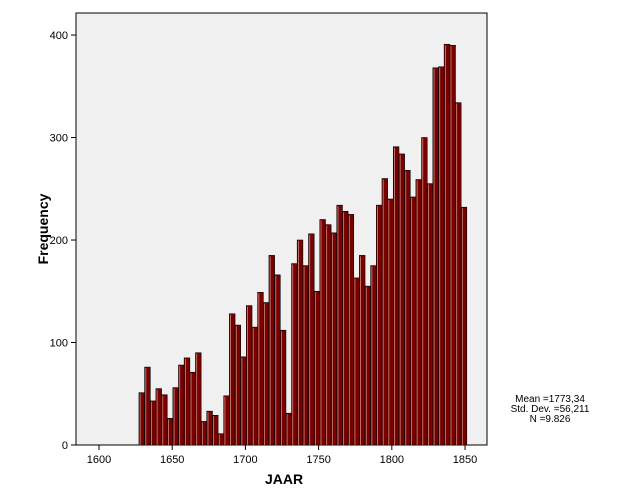 The height and width of the screenshot is (489, 621). Describe the element at coordinates (43, 228) in the screenshot. I see `y-axis-label: Frequency` at that location.